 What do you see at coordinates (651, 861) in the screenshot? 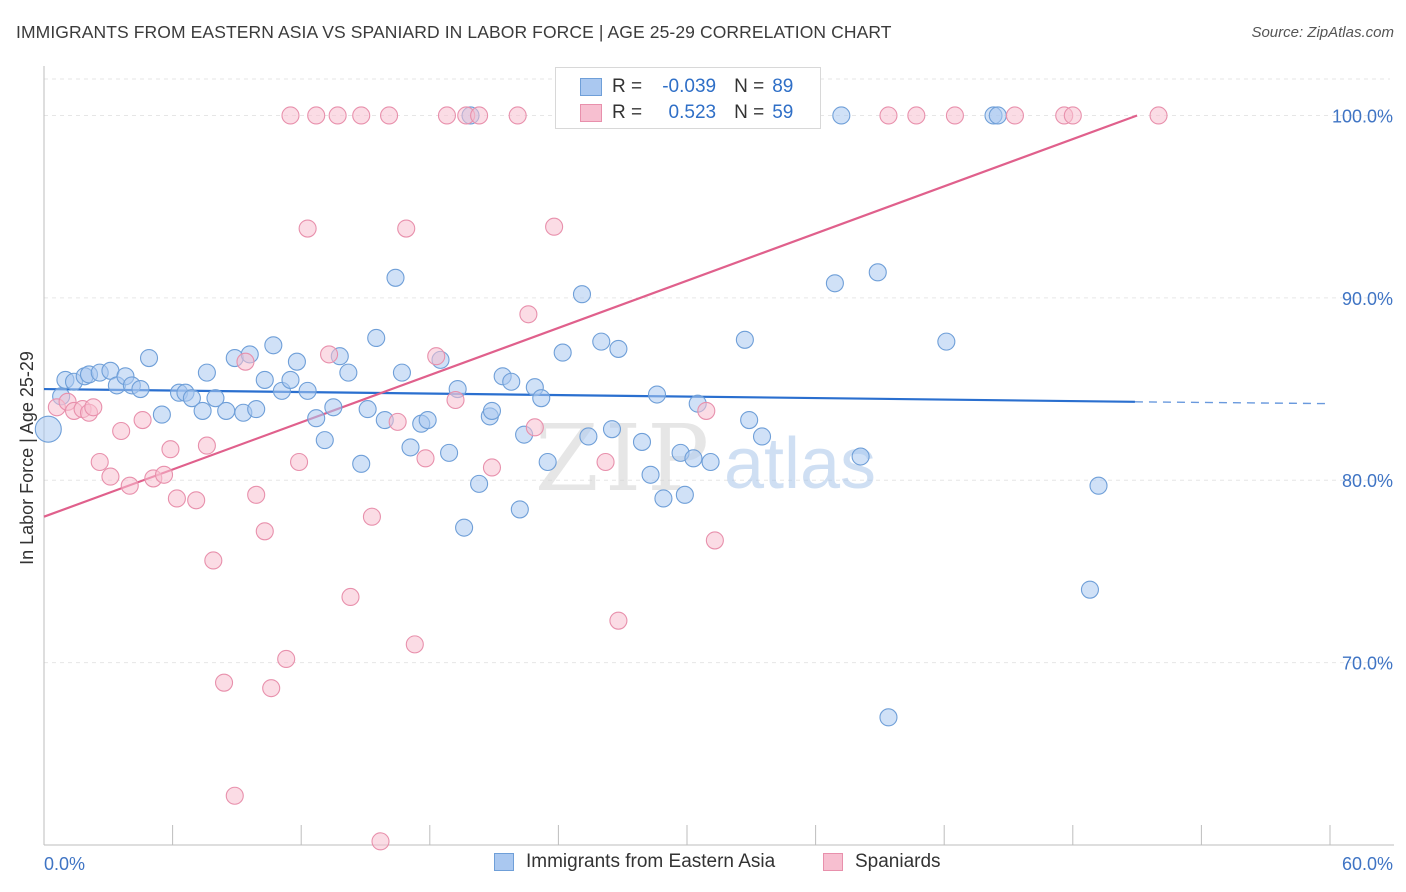
I see `legend-label-eastern-asia: Immigrants from Eastern Asia` at bounding box center [651, 861].